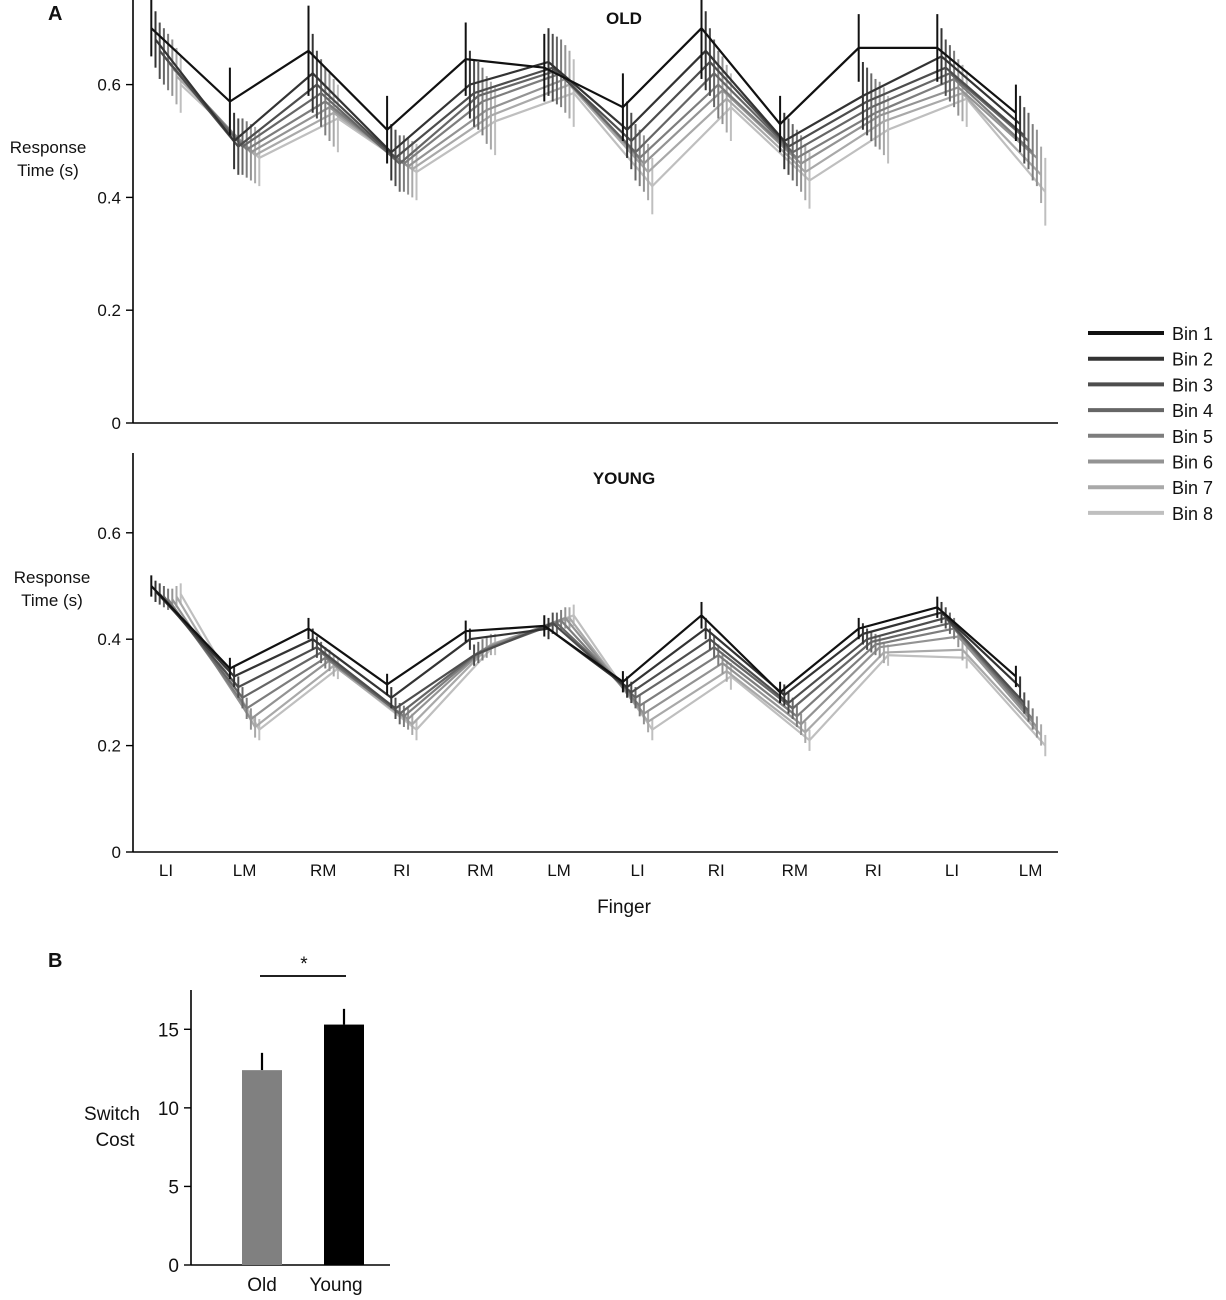 The width and height of the screenshot is (1226, 1300). What do you see at coordinates (173, 1266) in the screenshot?
I see `bar-y-tick-label: 0` at bounding box center [173, 1266].